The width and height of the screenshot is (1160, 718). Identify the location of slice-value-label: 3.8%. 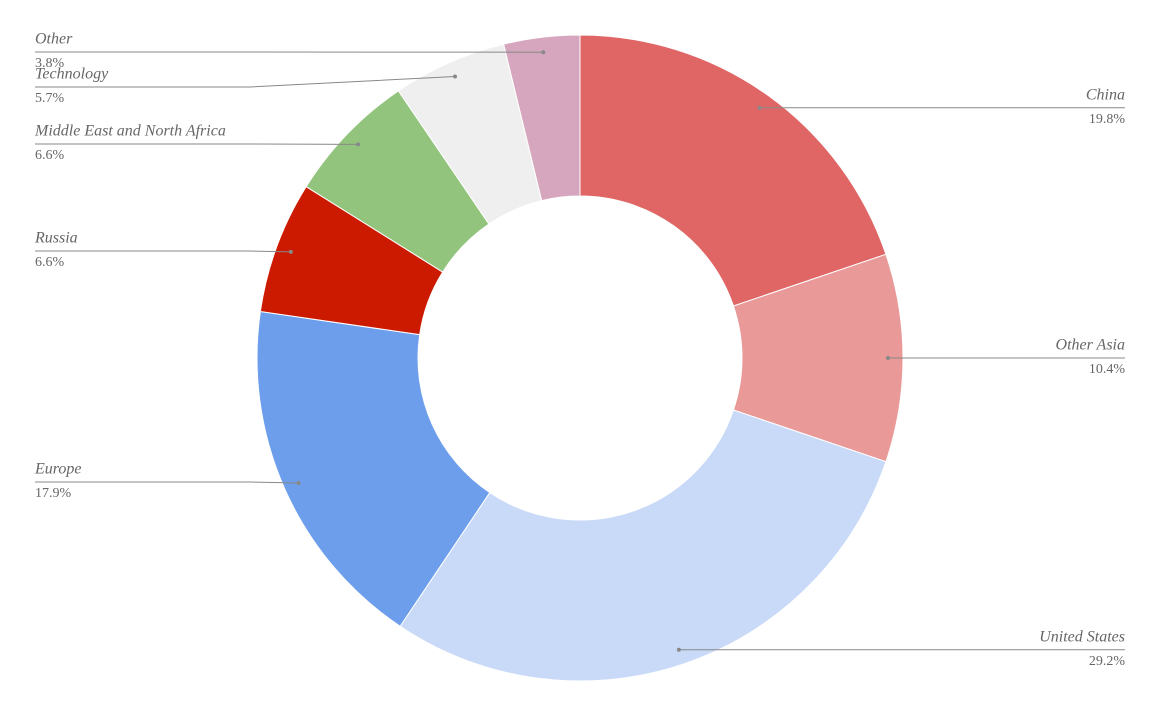
(50, 63).